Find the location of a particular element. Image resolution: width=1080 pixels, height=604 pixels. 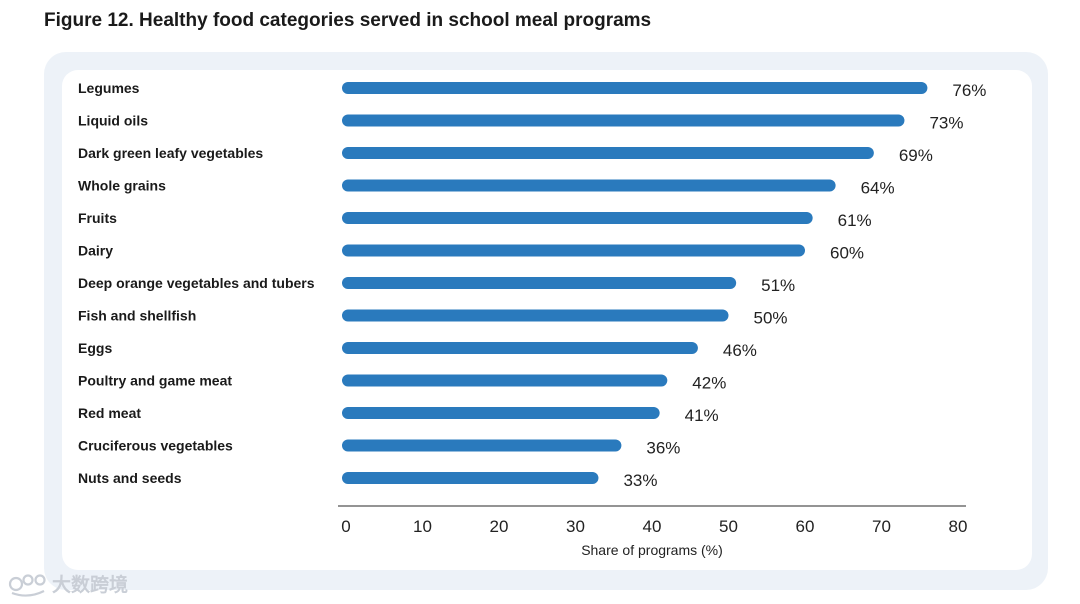

watermark: 大数跨境 is located at coordinates (68, 583).